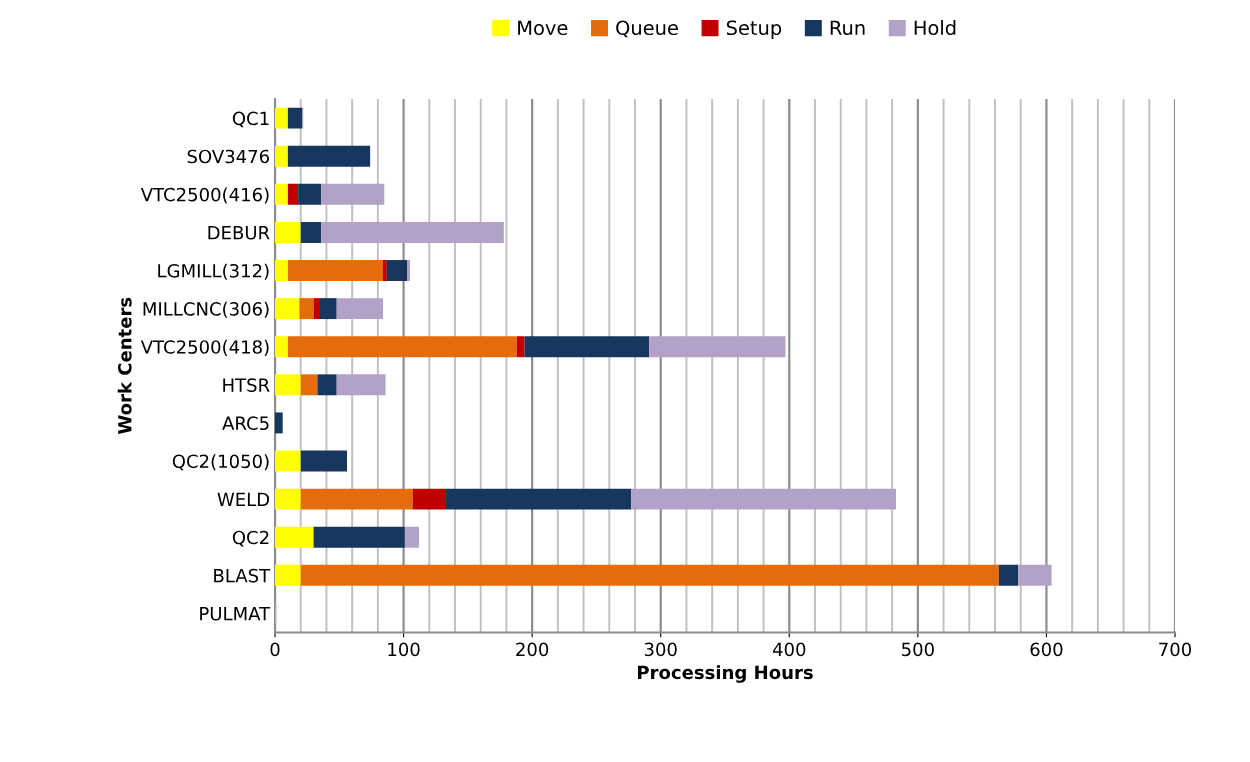 The height and width of the screenshot is (762, 1250). What do you see at coordinates (918, 649) in the screenshot?
I see `x-tick-label: 500` at bounding box center [918, 649].